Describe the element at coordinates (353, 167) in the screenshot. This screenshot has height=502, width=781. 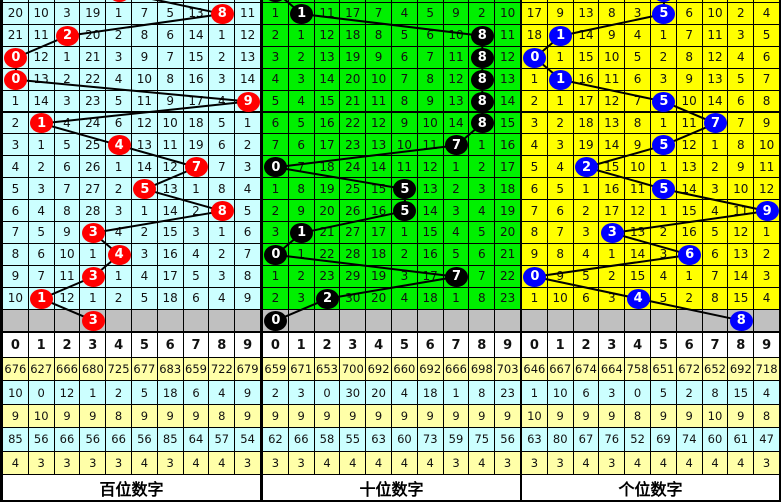
I see `missing-count-cell: 24` at that location.